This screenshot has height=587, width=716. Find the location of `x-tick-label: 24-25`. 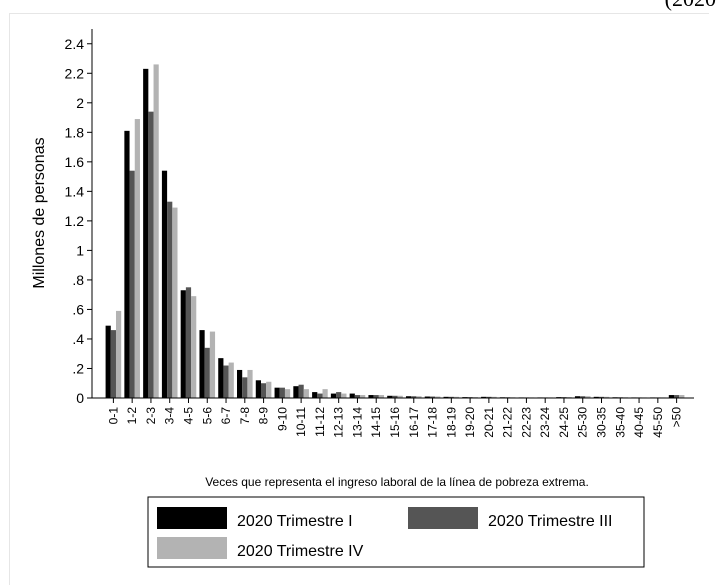

x-tick-label: 24-25 is located at coordinates (564, 422).